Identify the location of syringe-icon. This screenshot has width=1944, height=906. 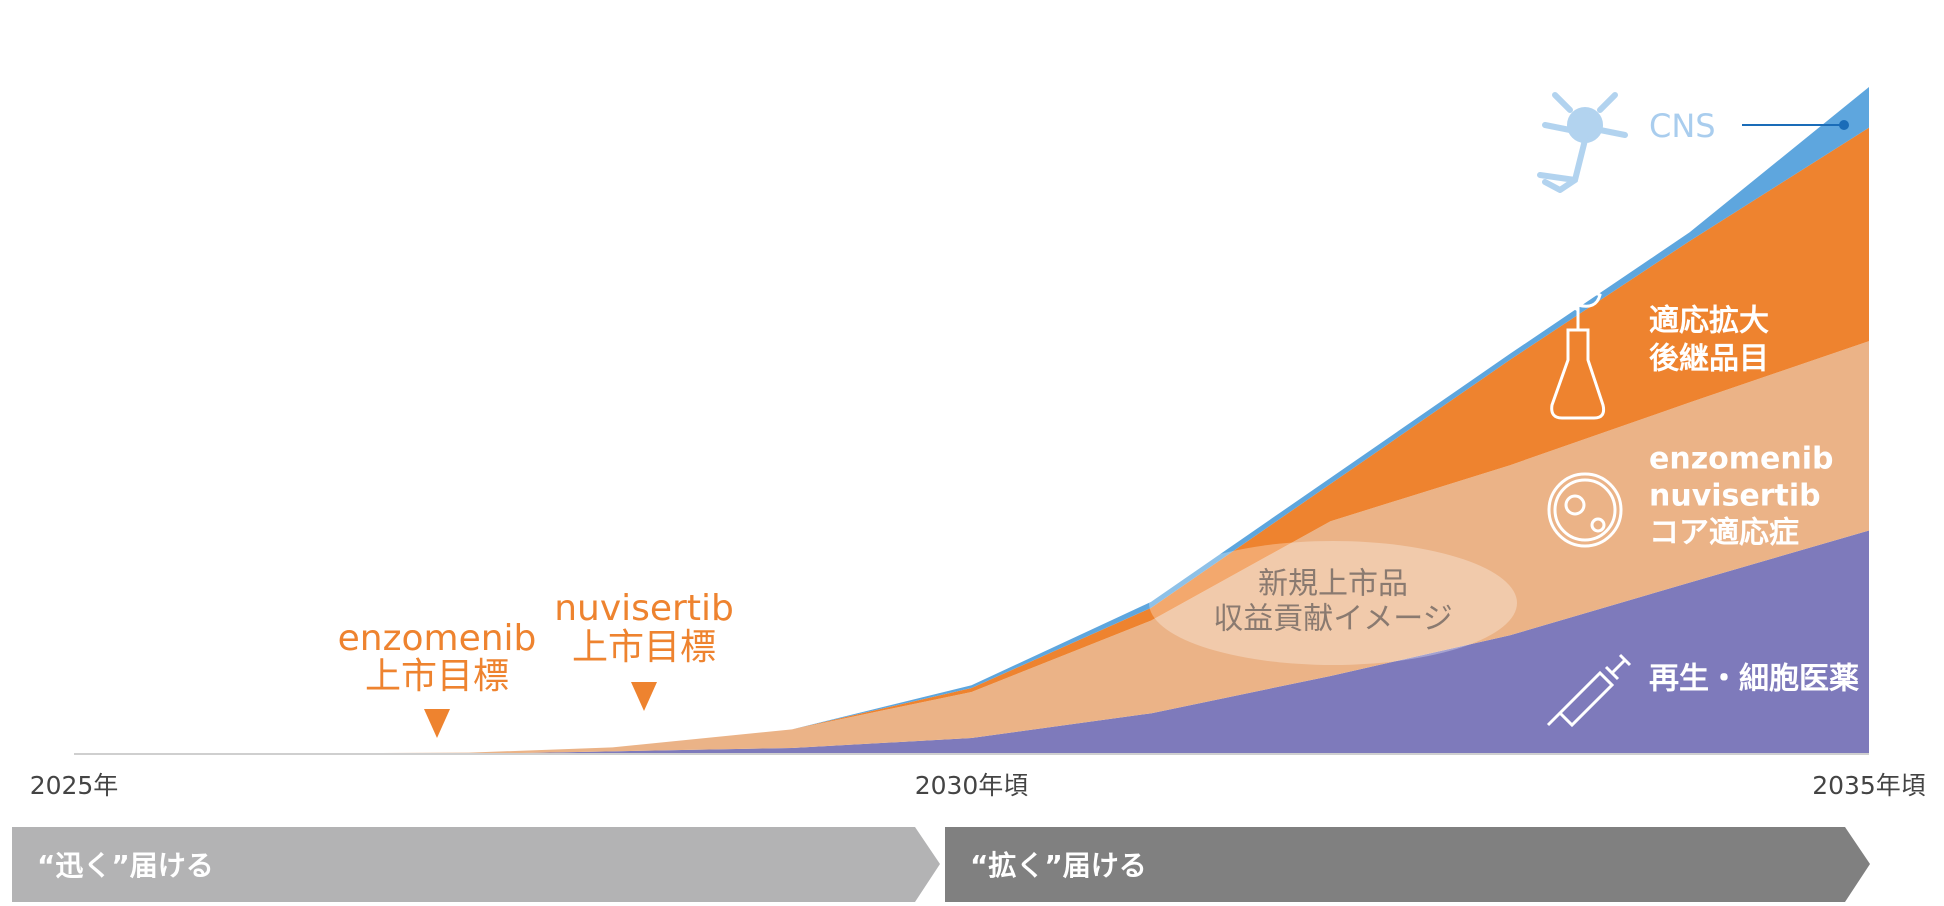
(1589, 690).